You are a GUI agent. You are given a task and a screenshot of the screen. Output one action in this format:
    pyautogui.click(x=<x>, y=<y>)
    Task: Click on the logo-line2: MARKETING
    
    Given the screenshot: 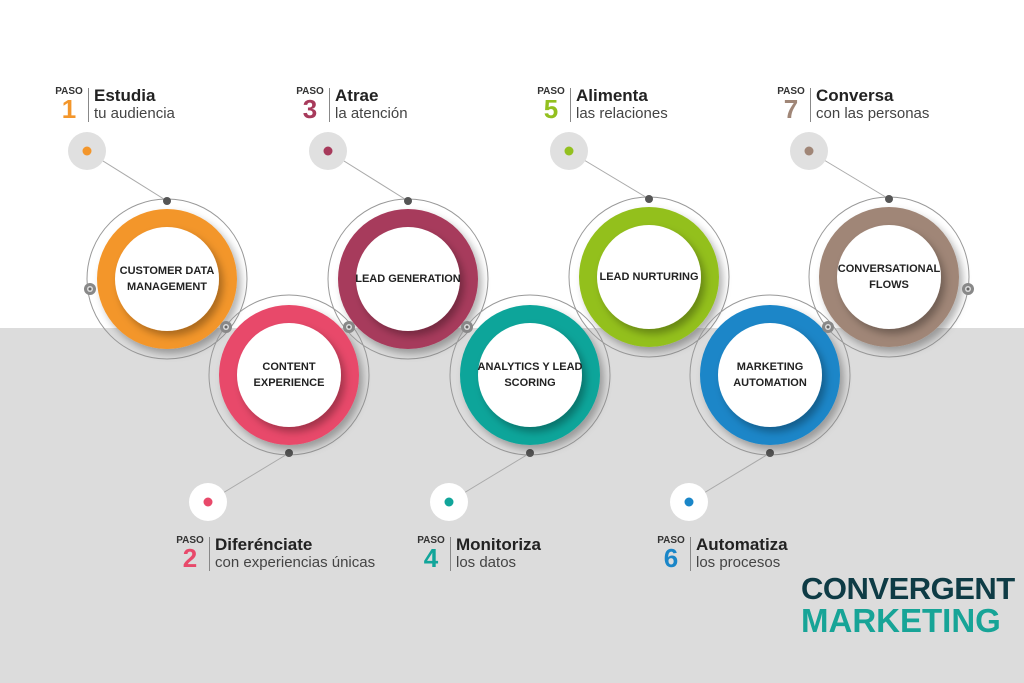 What is the action you would take?
    pyautogui.click(x=901, y=620)
    